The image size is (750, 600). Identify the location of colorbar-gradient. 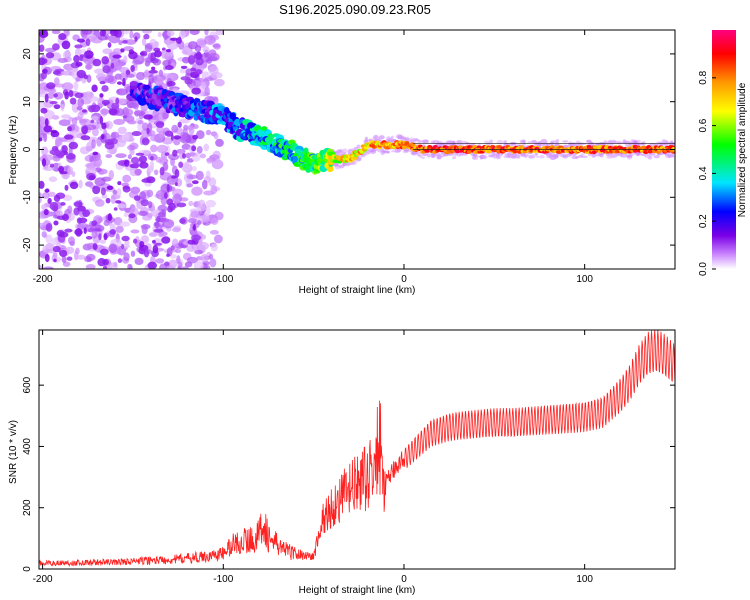
(724, 149).